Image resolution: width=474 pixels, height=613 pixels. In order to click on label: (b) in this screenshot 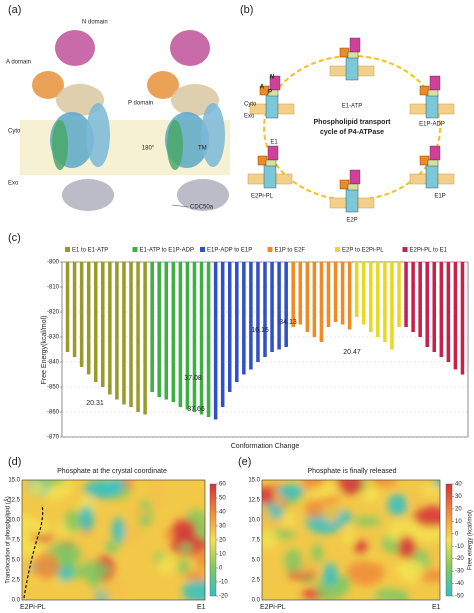, I will do `click(246, 10)`.